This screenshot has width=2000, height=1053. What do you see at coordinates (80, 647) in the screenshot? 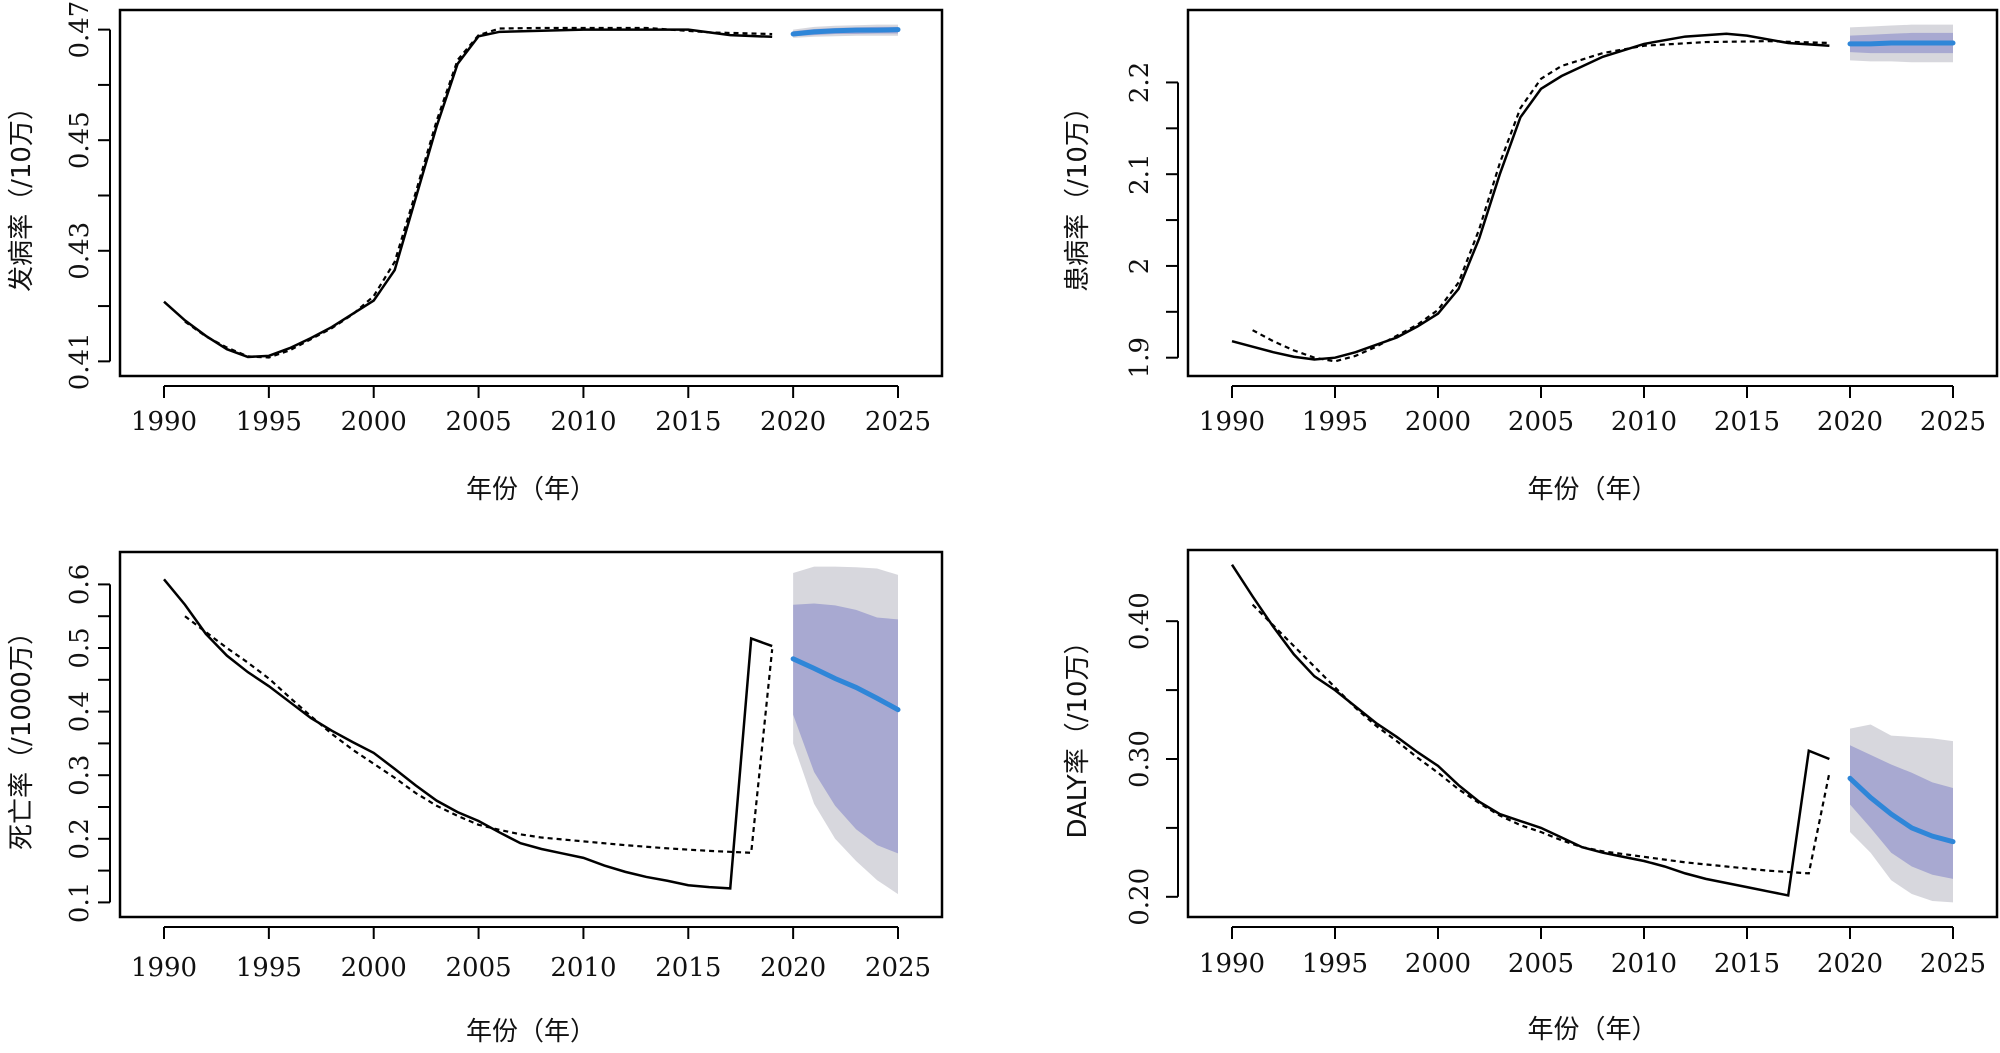
I see `y-tick-label: 0.5` at bounding box center [80, 647].